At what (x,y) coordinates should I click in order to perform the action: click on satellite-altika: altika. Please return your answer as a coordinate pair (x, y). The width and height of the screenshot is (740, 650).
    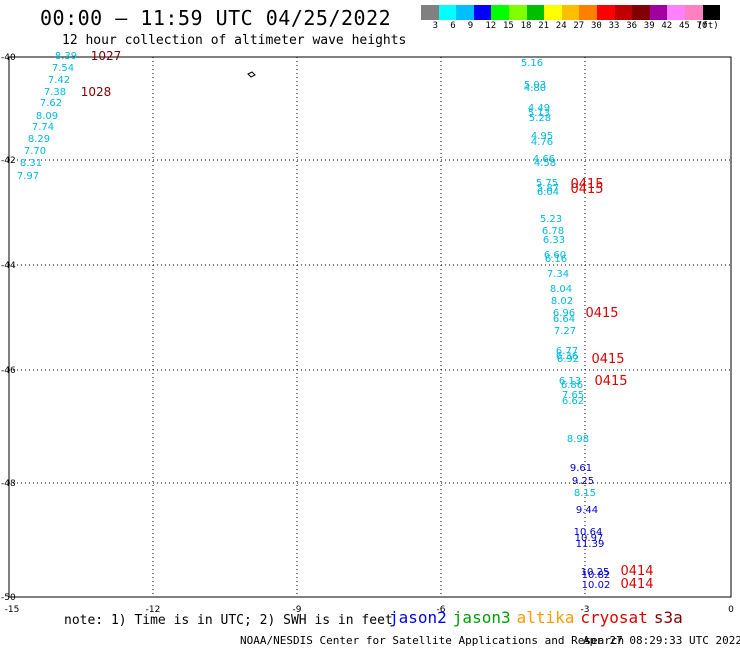
    Looking at the image, I should click on (545, 617).